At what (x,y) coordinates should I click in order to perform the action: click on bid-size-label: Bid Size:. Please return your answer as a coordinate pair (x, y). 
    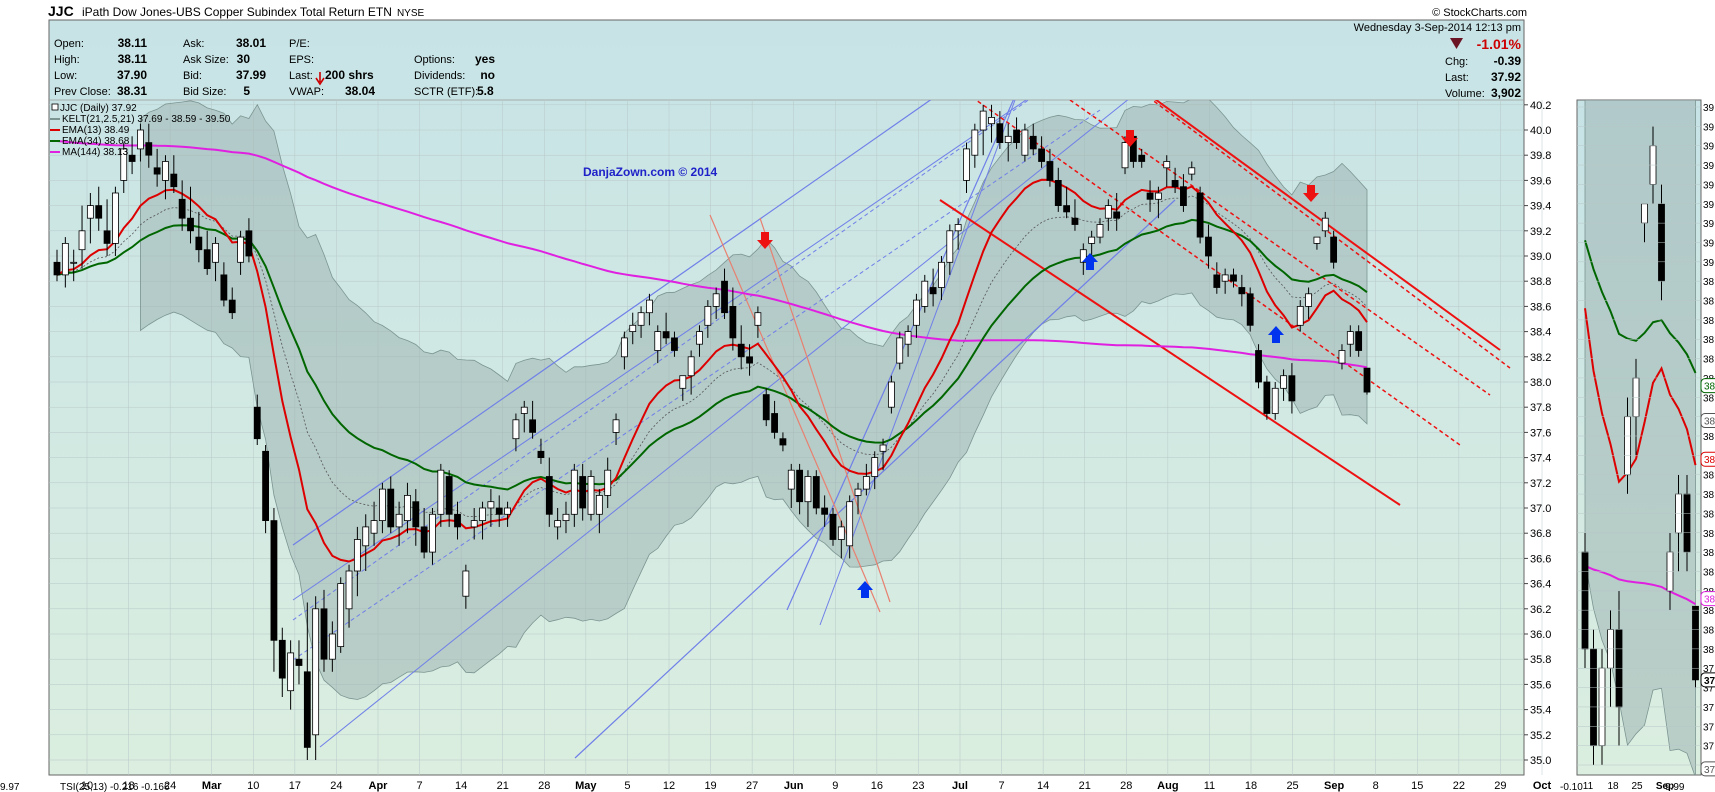
    Looking at the image, I should click on (204, 92).